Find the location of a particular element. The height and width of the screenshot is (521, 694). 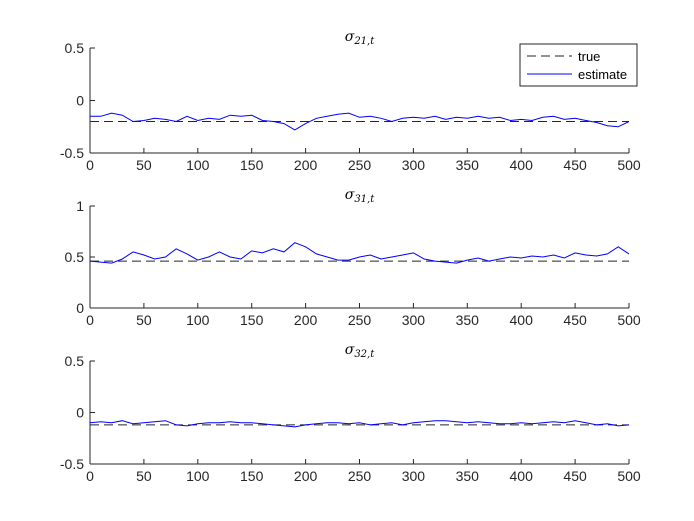

panel-1-x-tick-label: 500 is located at coordinates (629, 165).